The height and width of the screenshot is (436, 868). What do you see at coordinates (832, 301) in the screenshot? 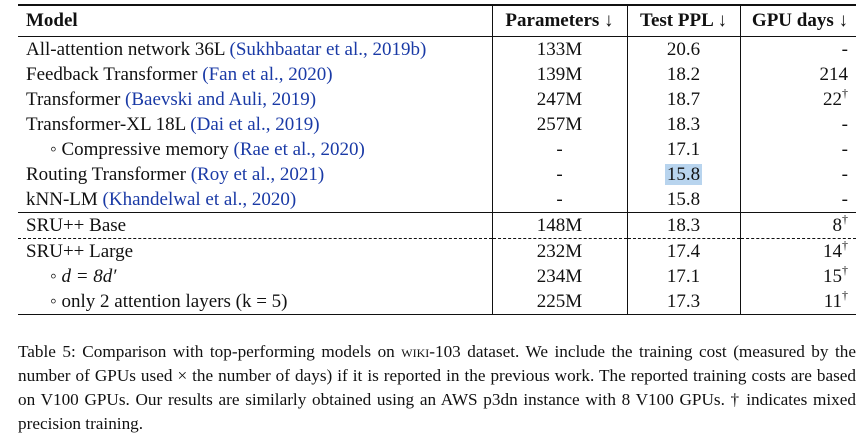
I see `gpu-days-value: 11` at bounding box center [832, 301].